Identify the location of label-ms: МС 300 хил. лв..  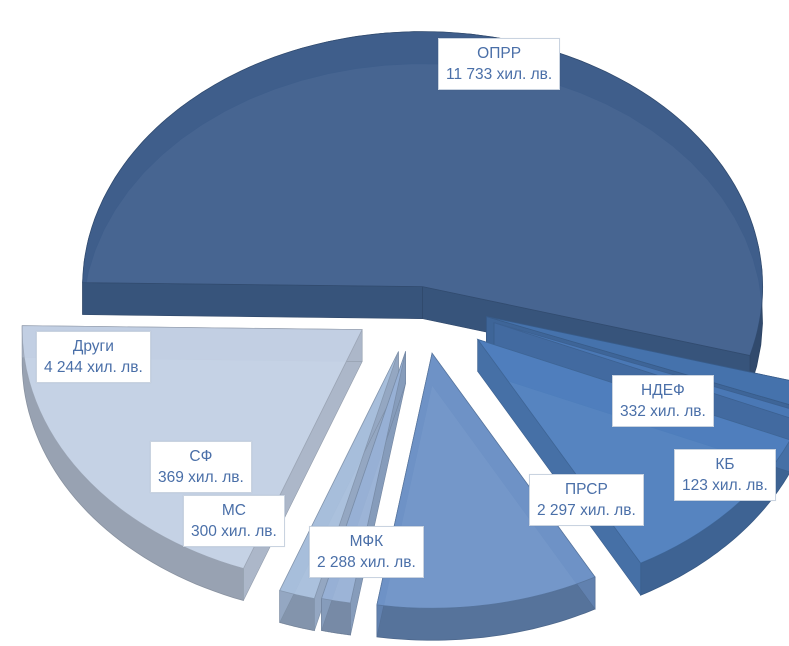
(234, 521).